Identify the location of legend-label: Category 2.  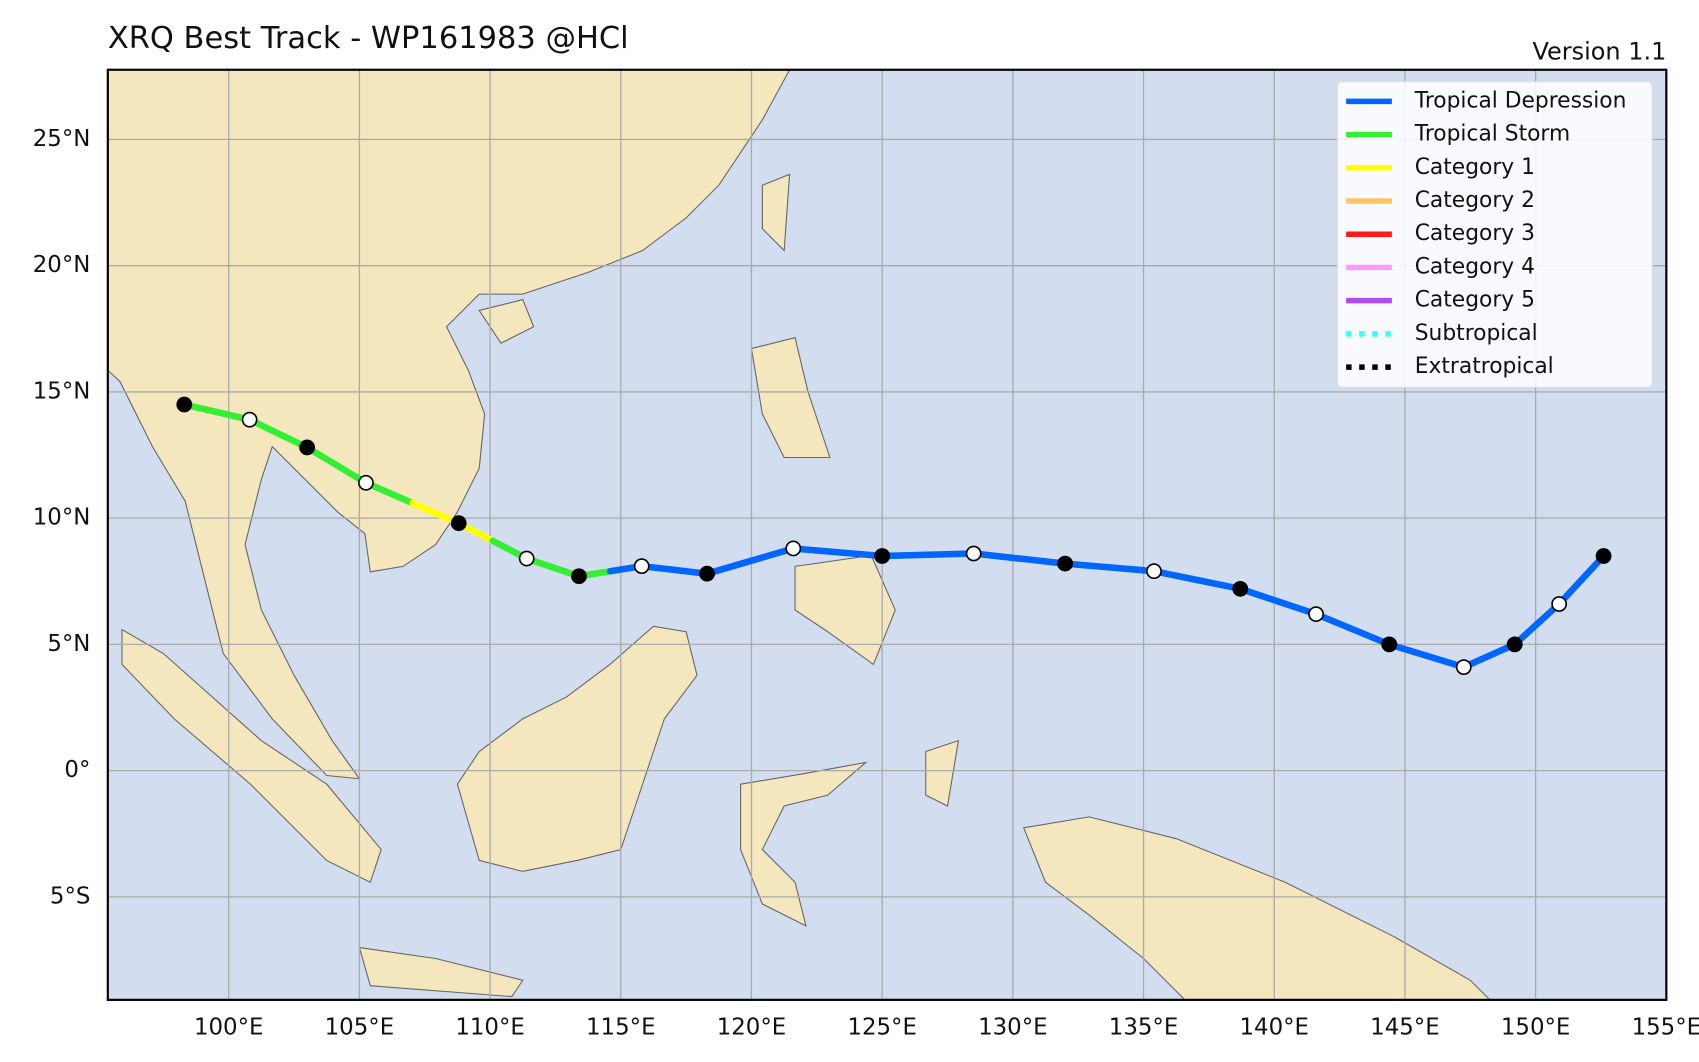
(1475, 200).